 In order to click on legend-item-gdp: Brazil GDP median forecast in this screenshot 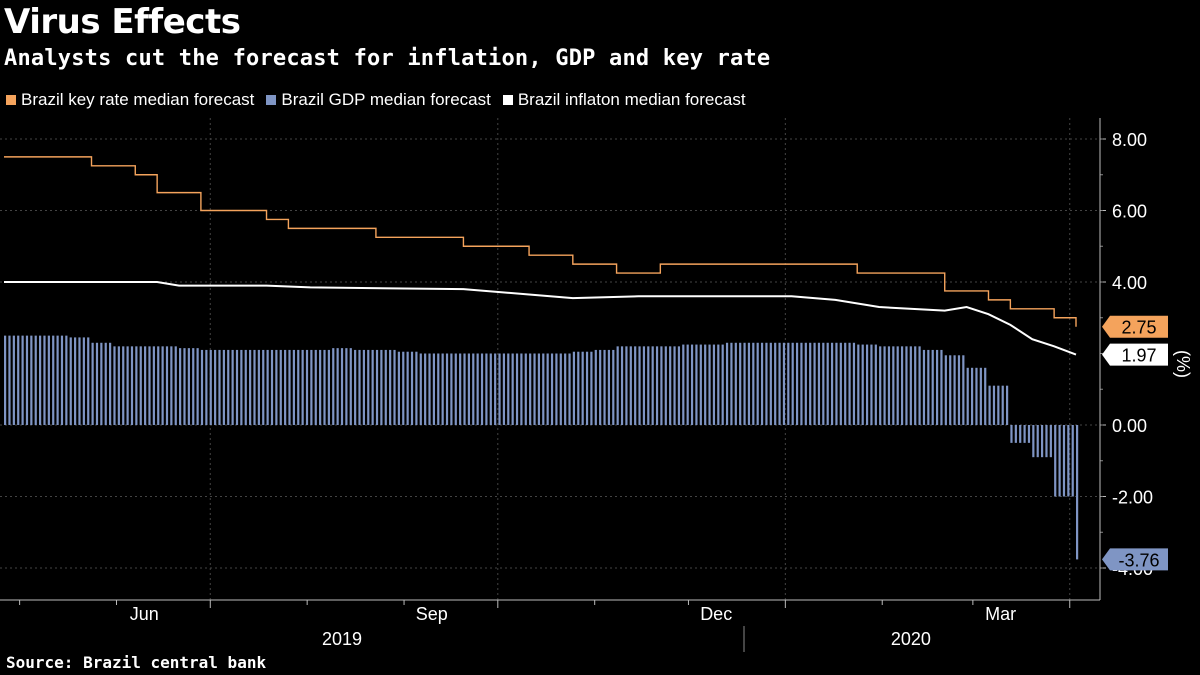, I will do `click(378, 100)`.